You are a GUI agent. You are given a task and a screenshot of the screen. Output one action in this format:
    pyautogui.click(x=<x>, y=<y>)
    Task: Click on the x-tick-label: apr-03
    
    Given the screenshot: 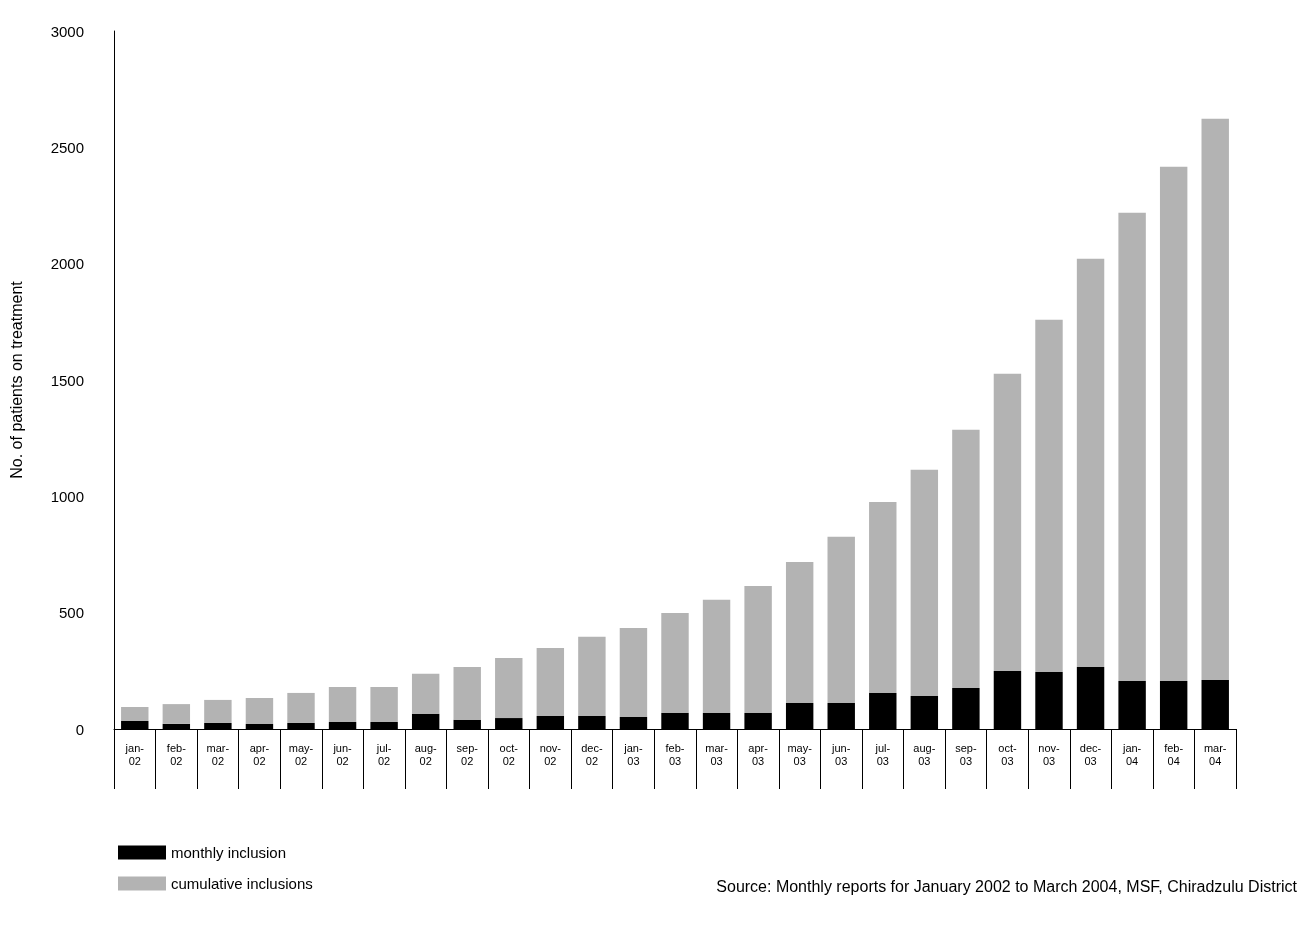 What is the action you would take?
    pyautogui.click(x=758, y=754)
    